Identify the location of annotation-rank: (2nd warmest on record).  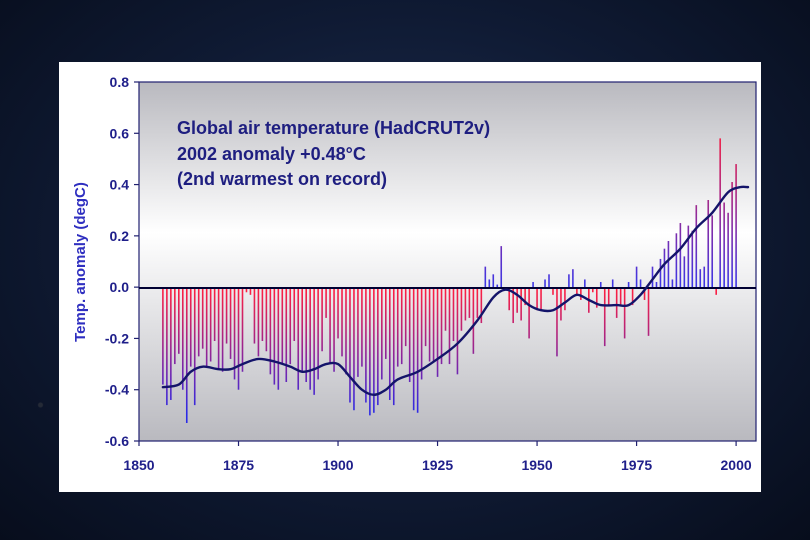
(282, 179).